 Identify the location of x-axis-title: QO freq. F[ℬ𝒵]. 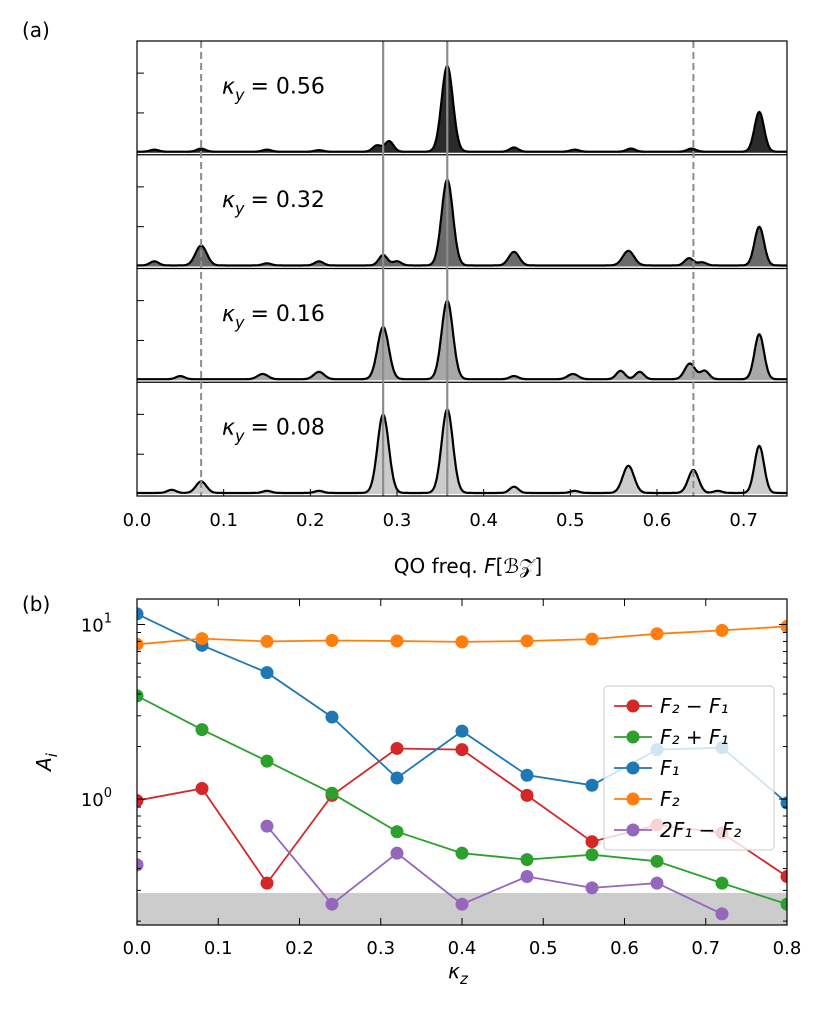
(468, 566).